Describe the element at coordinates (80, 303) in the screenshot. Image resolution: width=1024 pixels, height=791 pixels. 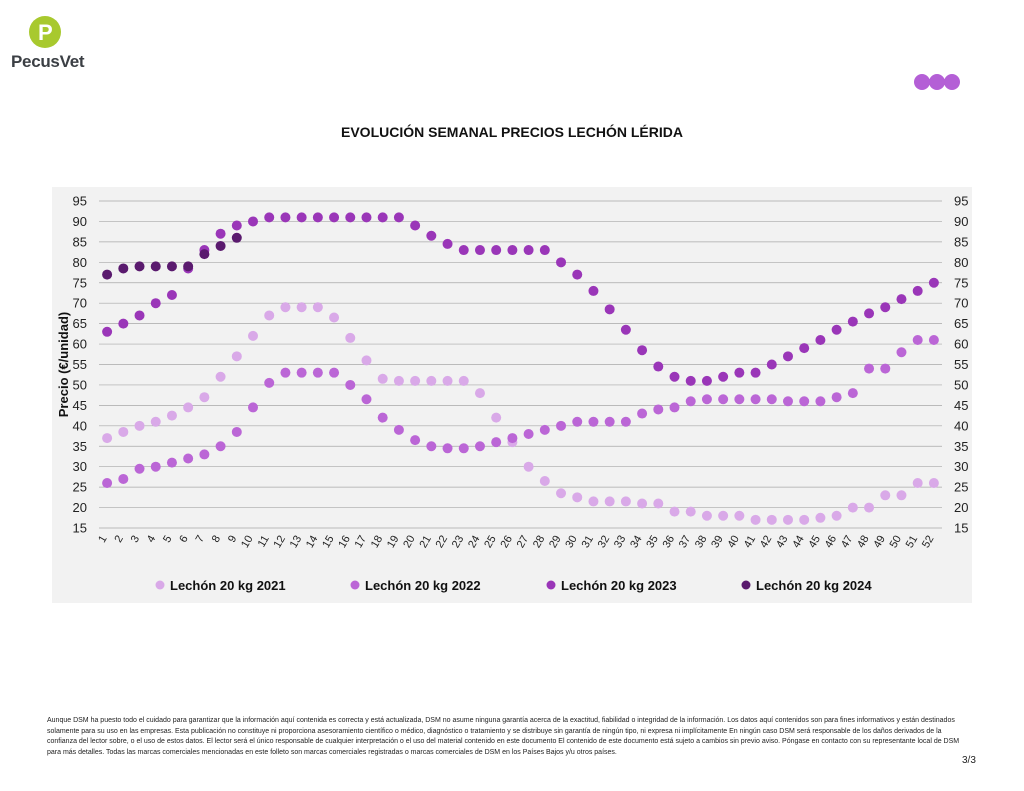
I see `y-tick-label-left: 70` at that location.